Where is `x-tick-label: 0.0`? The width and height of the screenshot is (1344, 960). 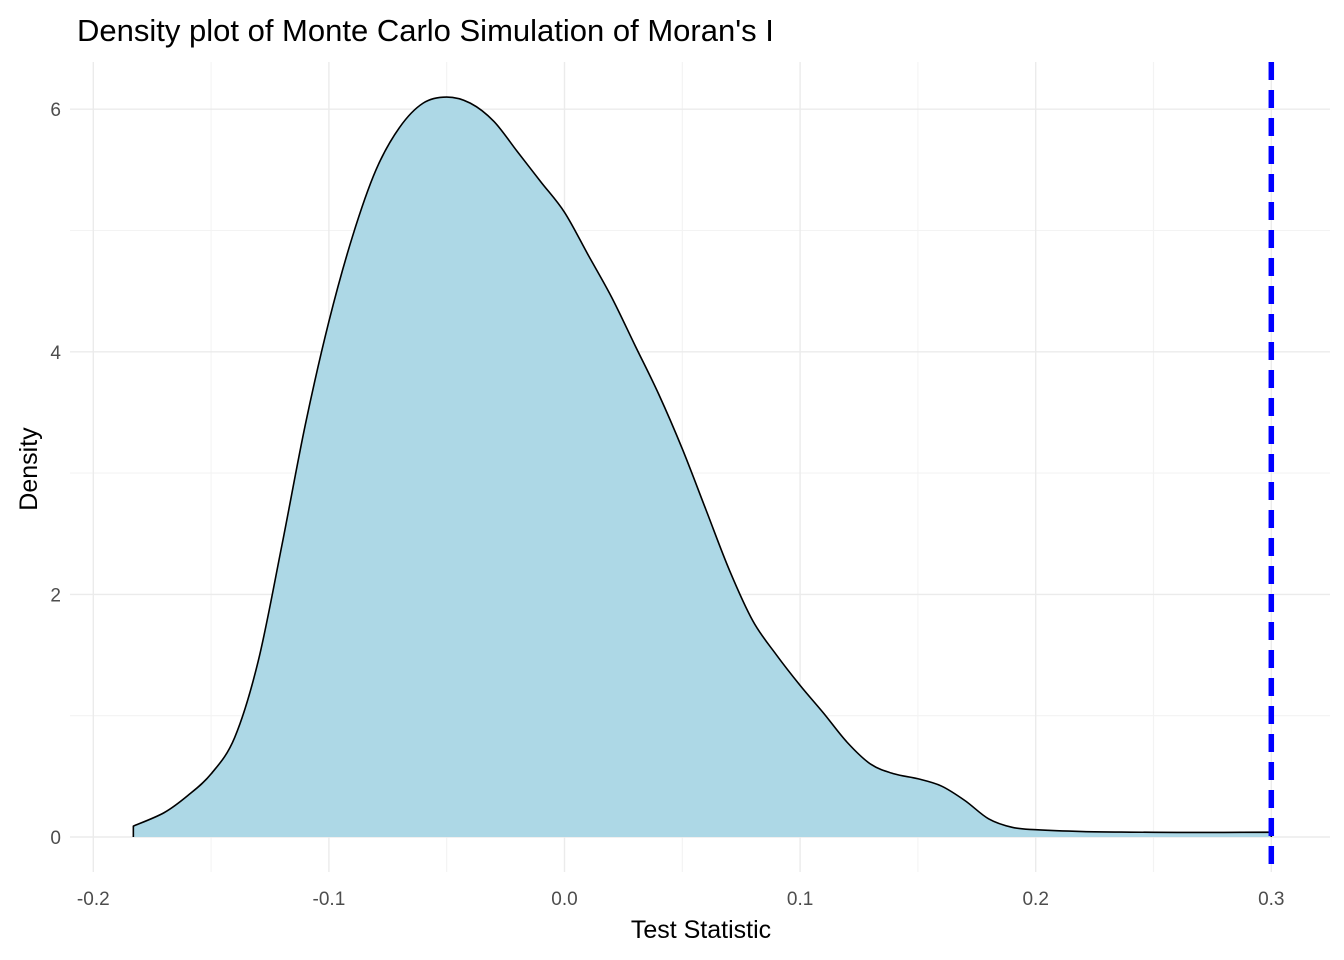 x-tick-label: 0.0 is located at coordinates (564, 899).